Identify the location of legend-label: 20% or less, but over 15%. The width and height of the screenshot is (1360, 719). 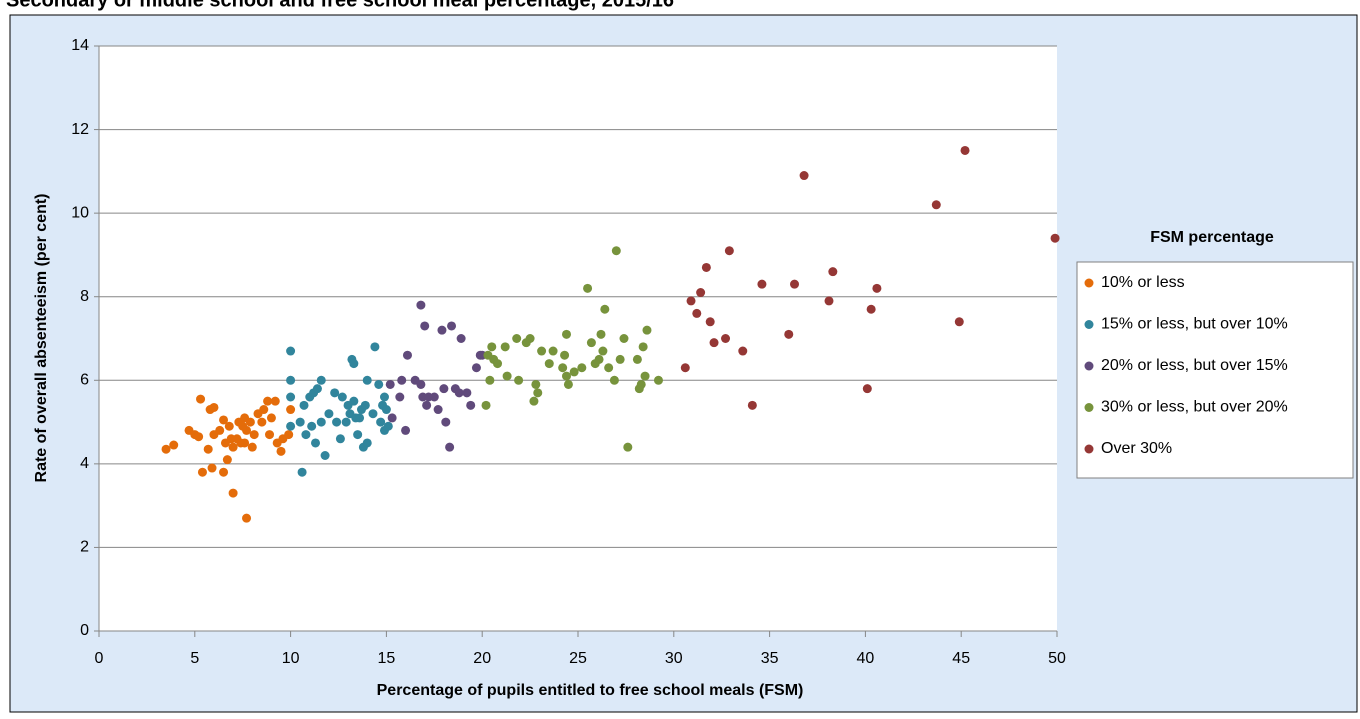
(1194, 365).